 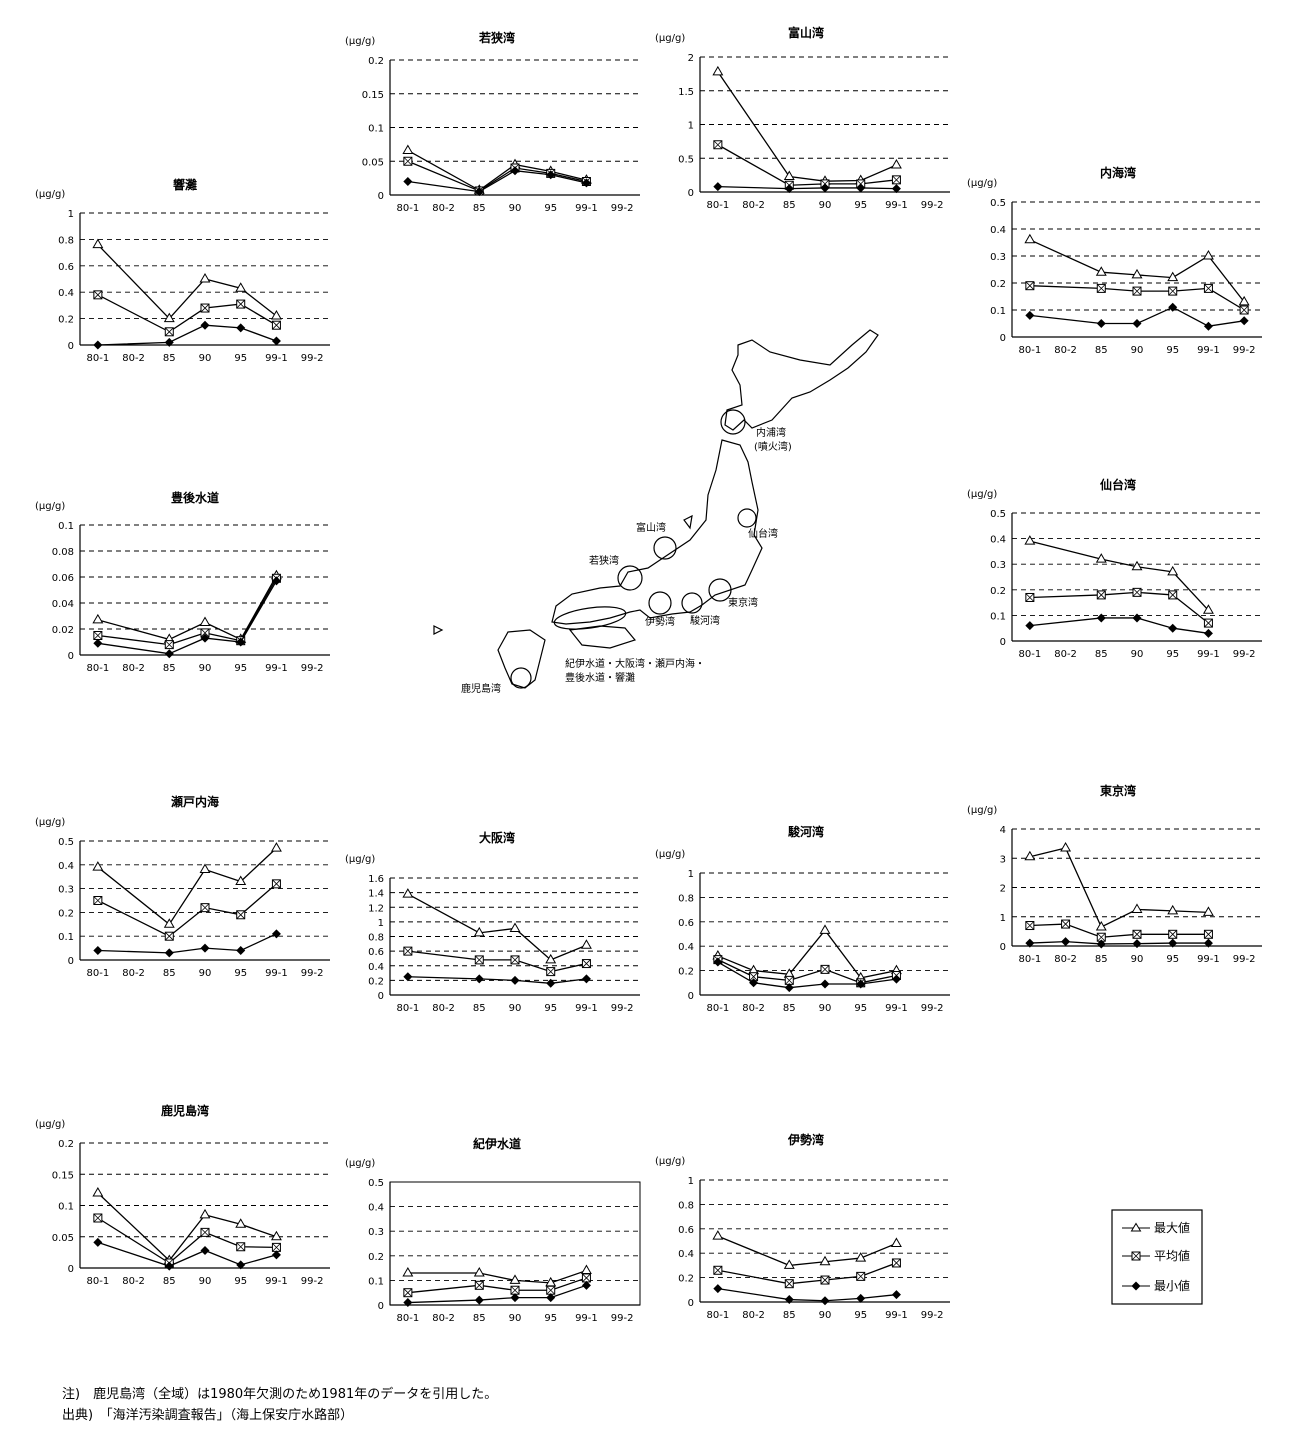 What do you see at coordinates (1118, 172) in the screenshot?
I see `chart-title: 内海湾` at bounding box center [1118, 172].